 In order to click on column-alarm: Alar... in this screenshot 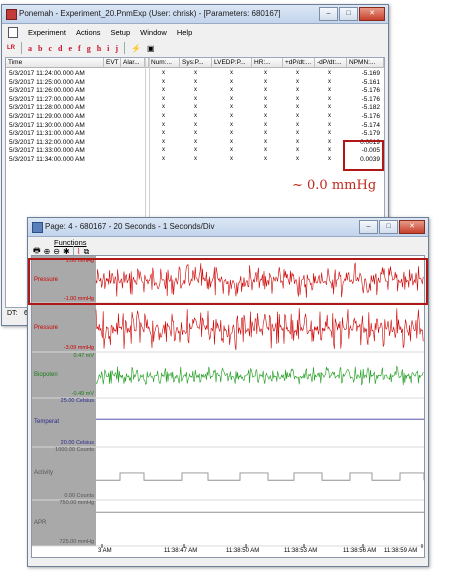, I will do `click(133, 63)`.